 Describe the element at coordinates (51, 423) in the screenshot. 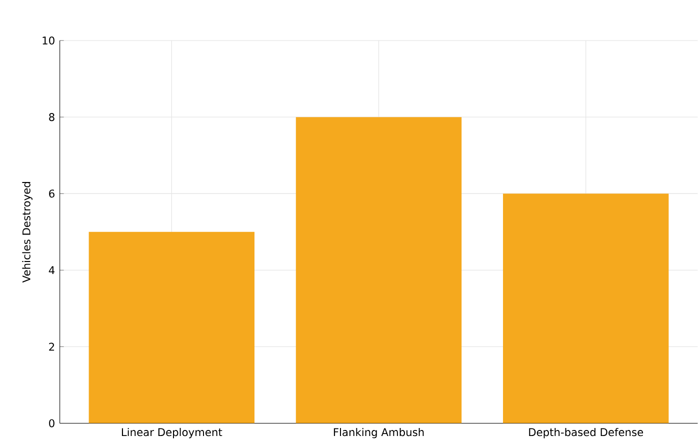

I see `y-tick-label: 0` at that location.